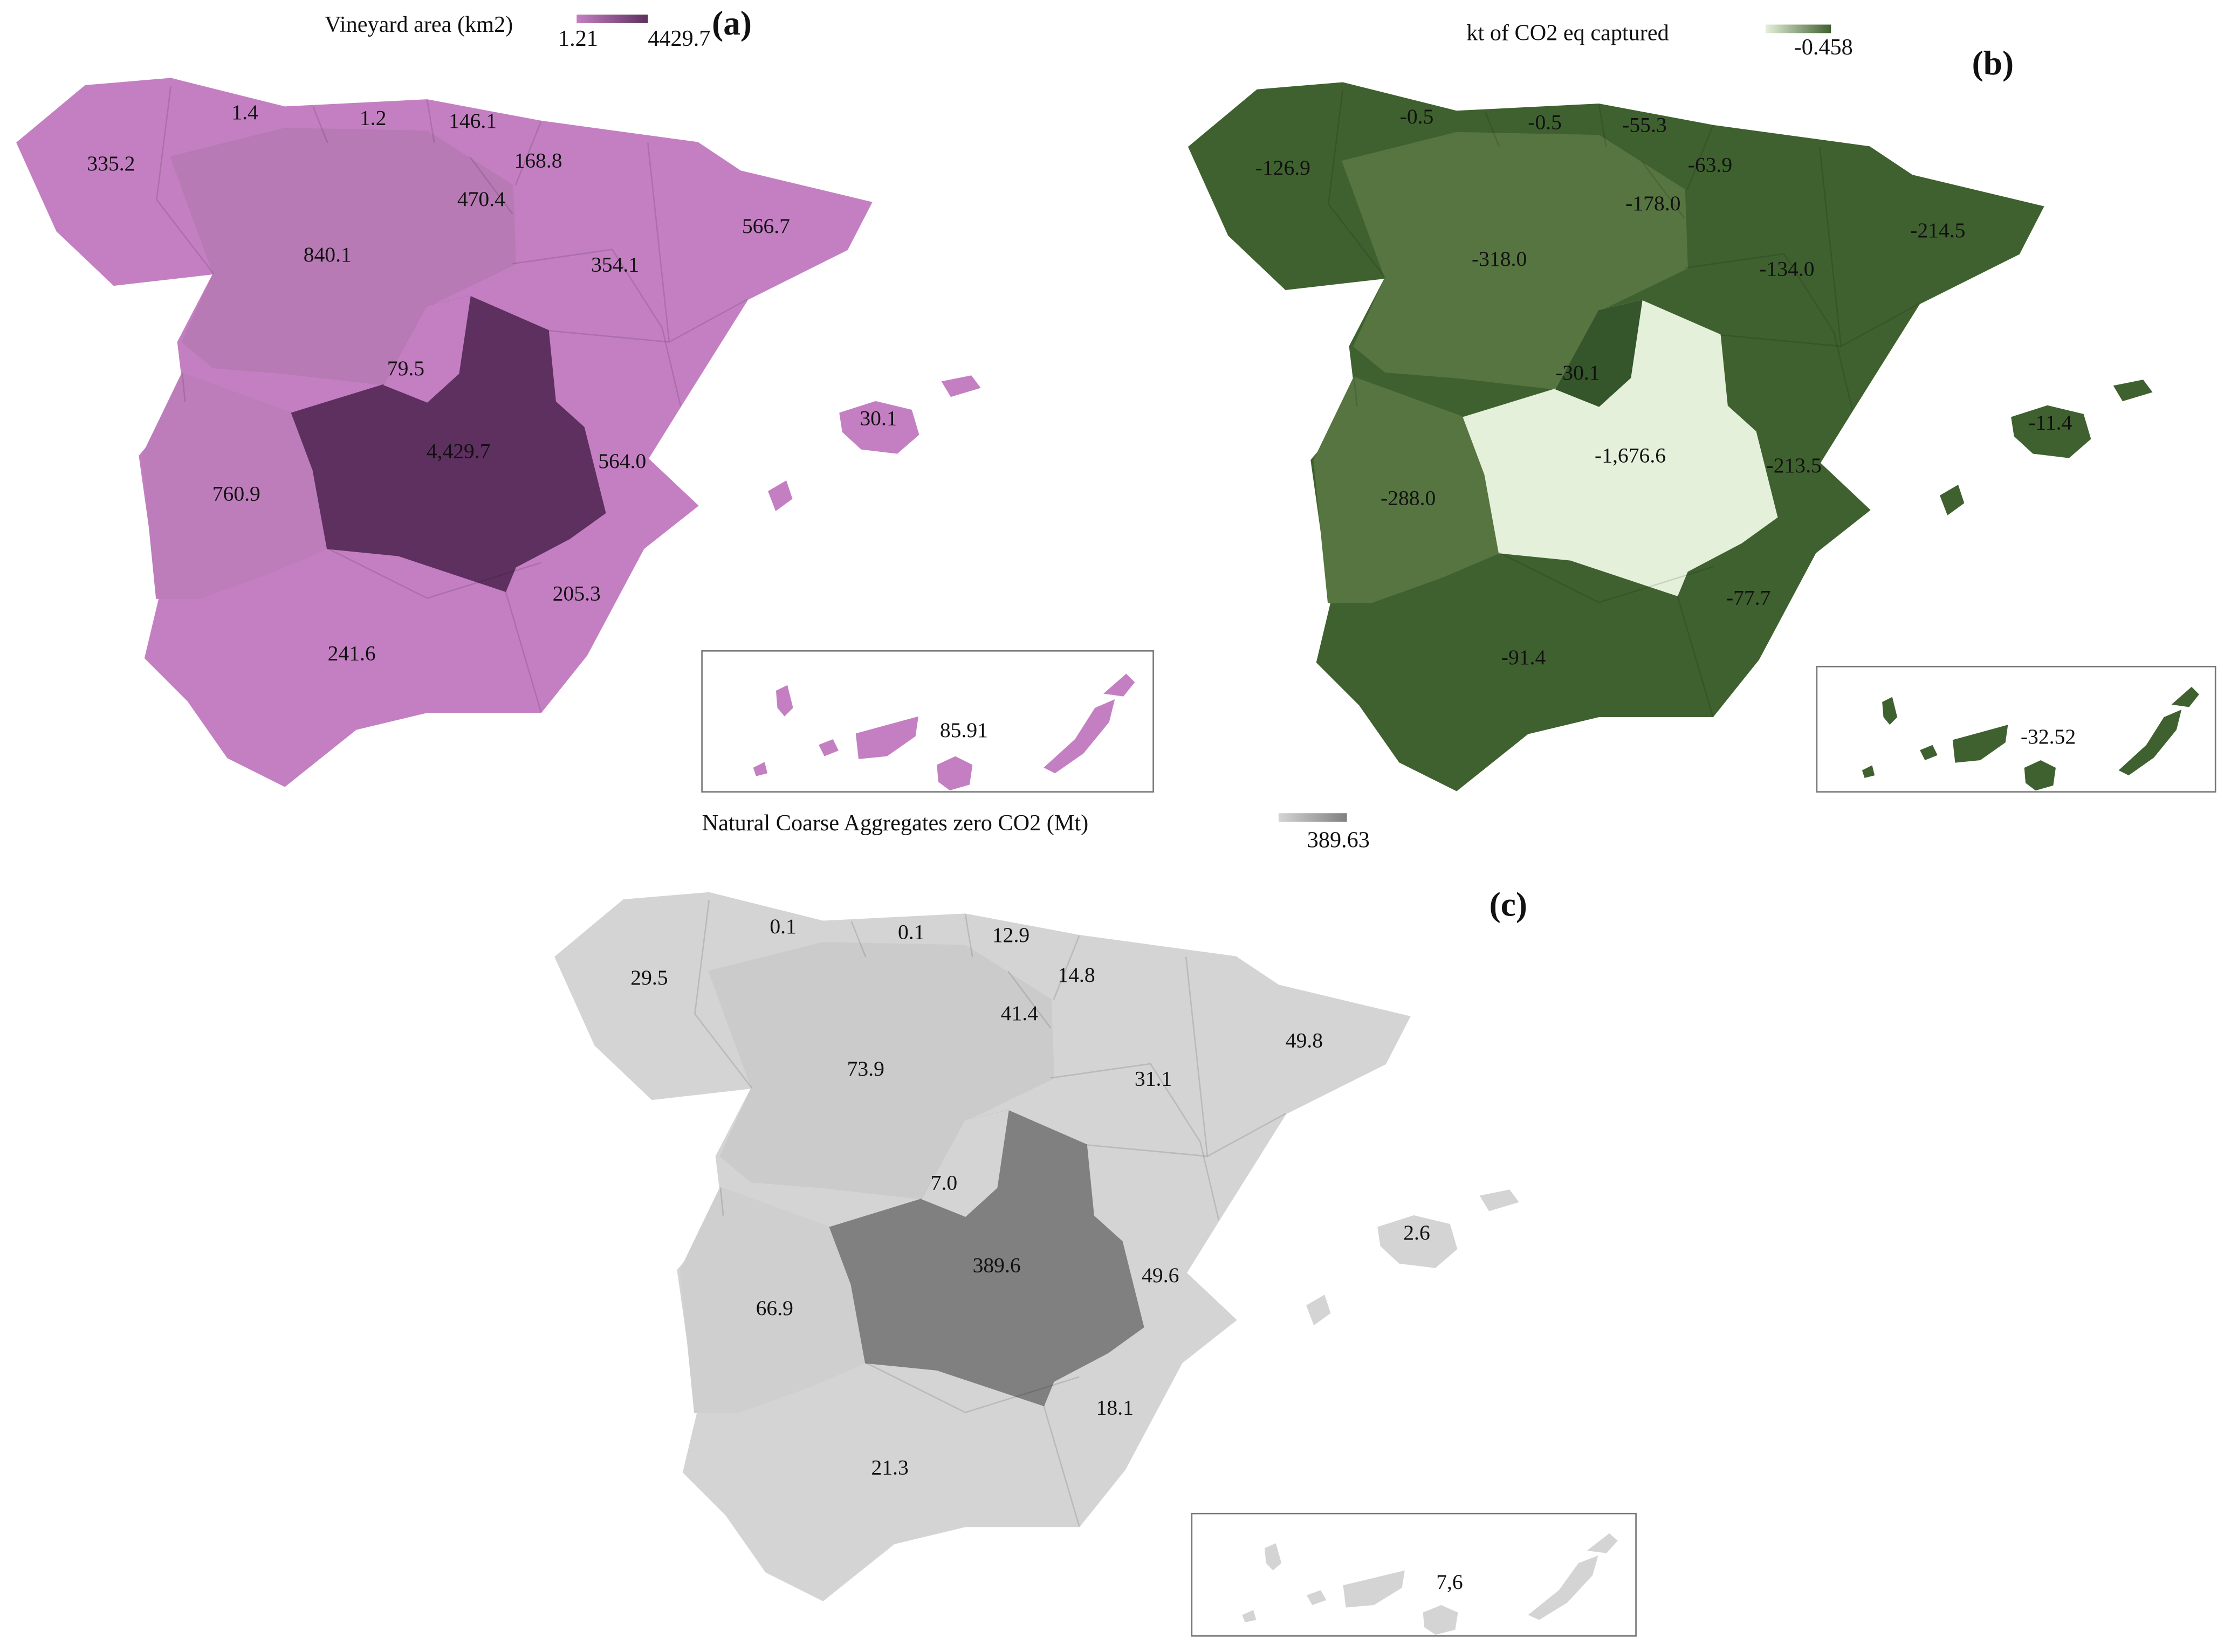 Image resolution: width=2224 pixels, height=1652 pixels. Describe the element at coordinates (1076, 975) in the screenshot. I see `region-label: 14.8` at that location.